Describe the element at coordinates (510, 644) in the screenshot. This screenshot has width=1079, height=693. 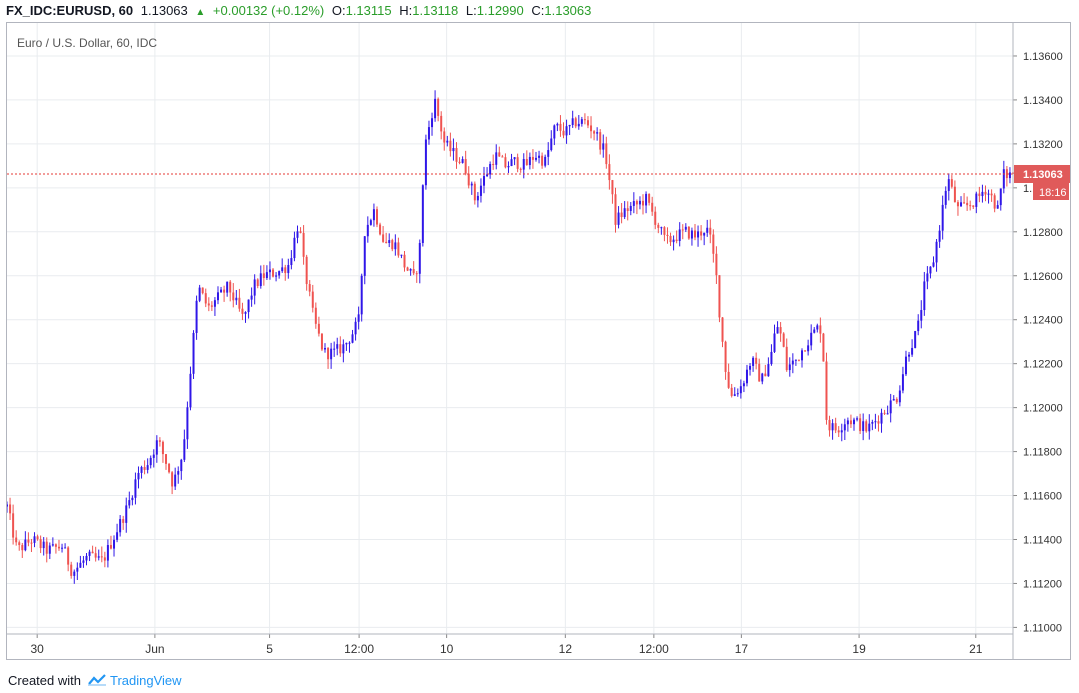
I see `time-axis: 30 Jun 5 12:00 10 12 12:00 17 19 21` at that location.